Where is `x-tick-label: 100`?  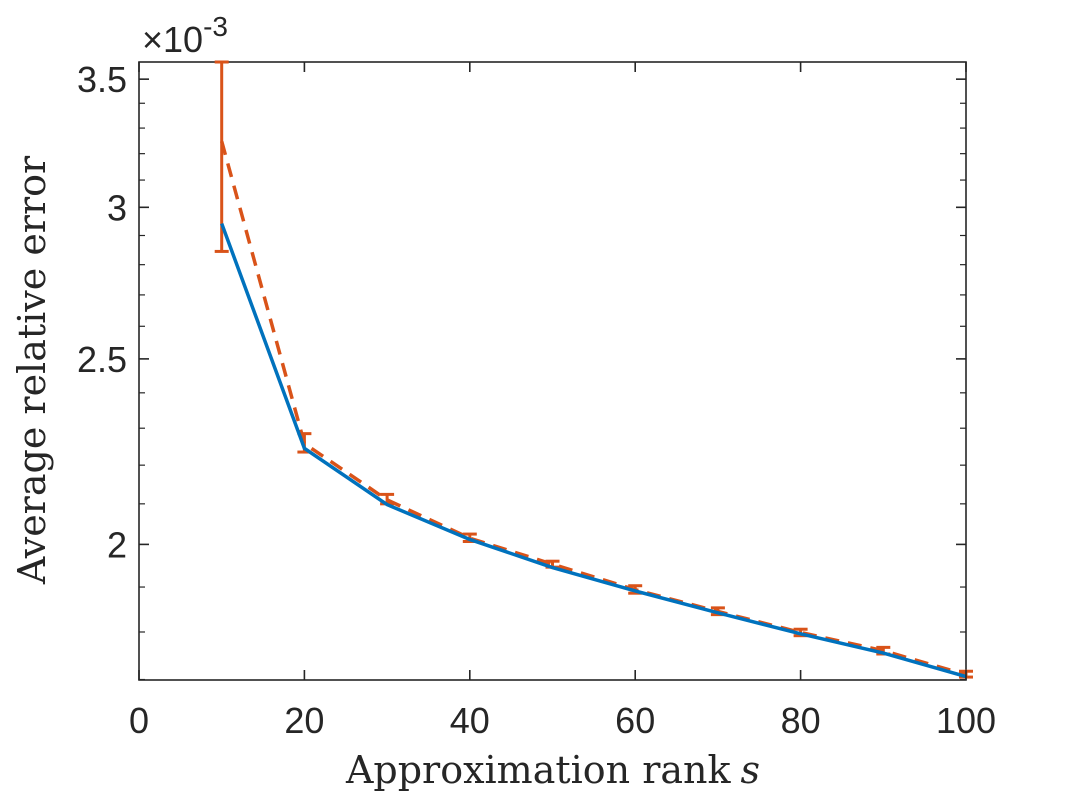
x-tick-label: 100 is located at coordinates (966, 720).